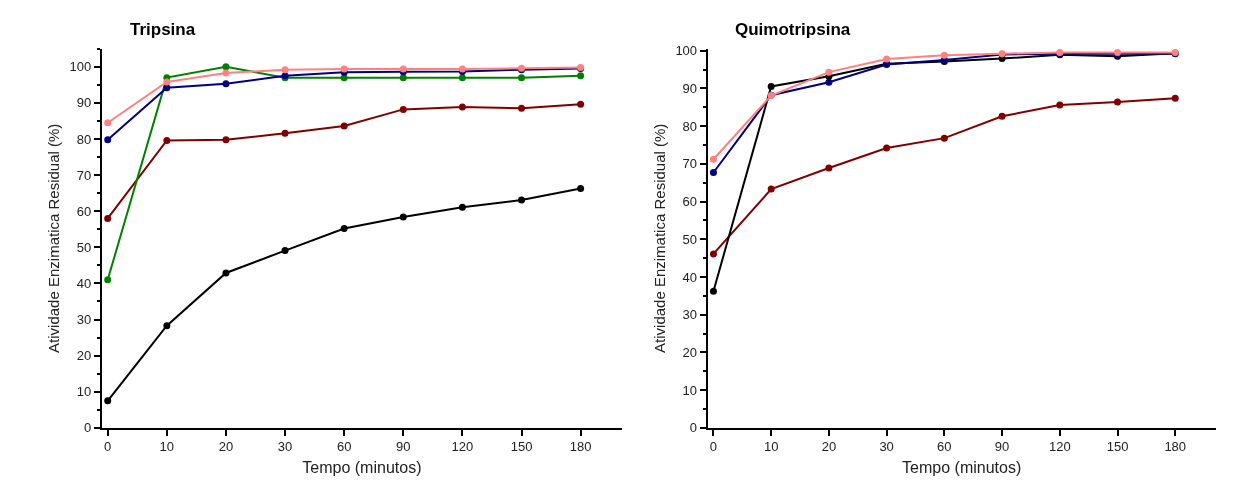 Image resolution: width=1244 pixels, height=502 pixels. Describe the element at coordinates (163, 29) in the screenshot. I see `chart-title: Tripsina` at that location.